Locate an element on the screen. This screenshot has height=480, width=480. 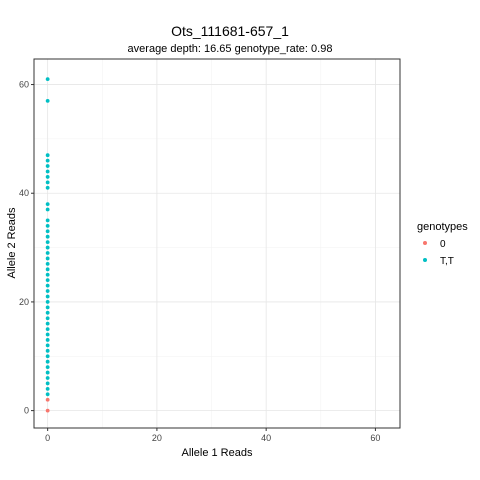
x-axis-title: Allele 1 Reads is located at coordinates (217, 453).